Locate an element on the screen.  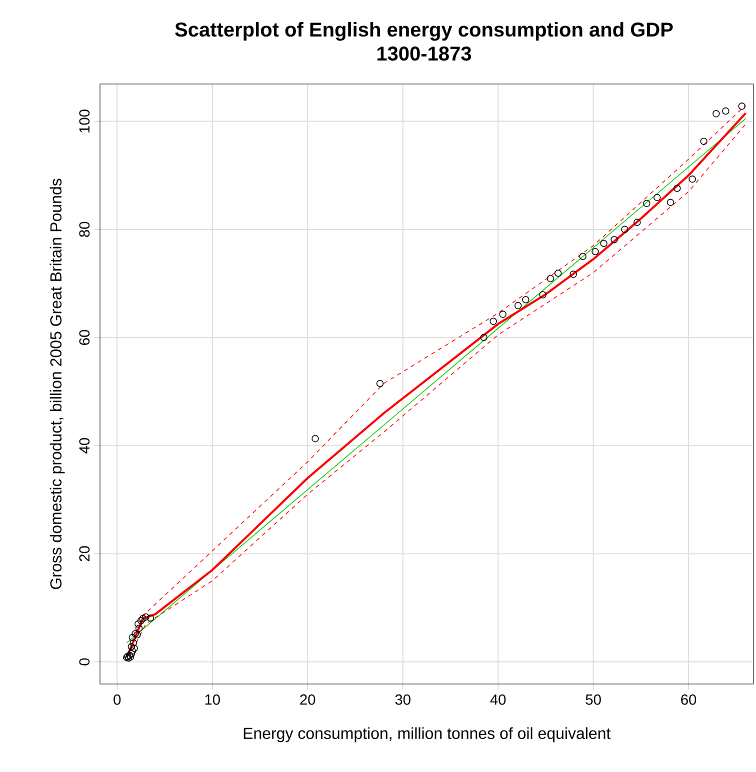
x-tick-label: 20 is located at coordinates (308, 699).